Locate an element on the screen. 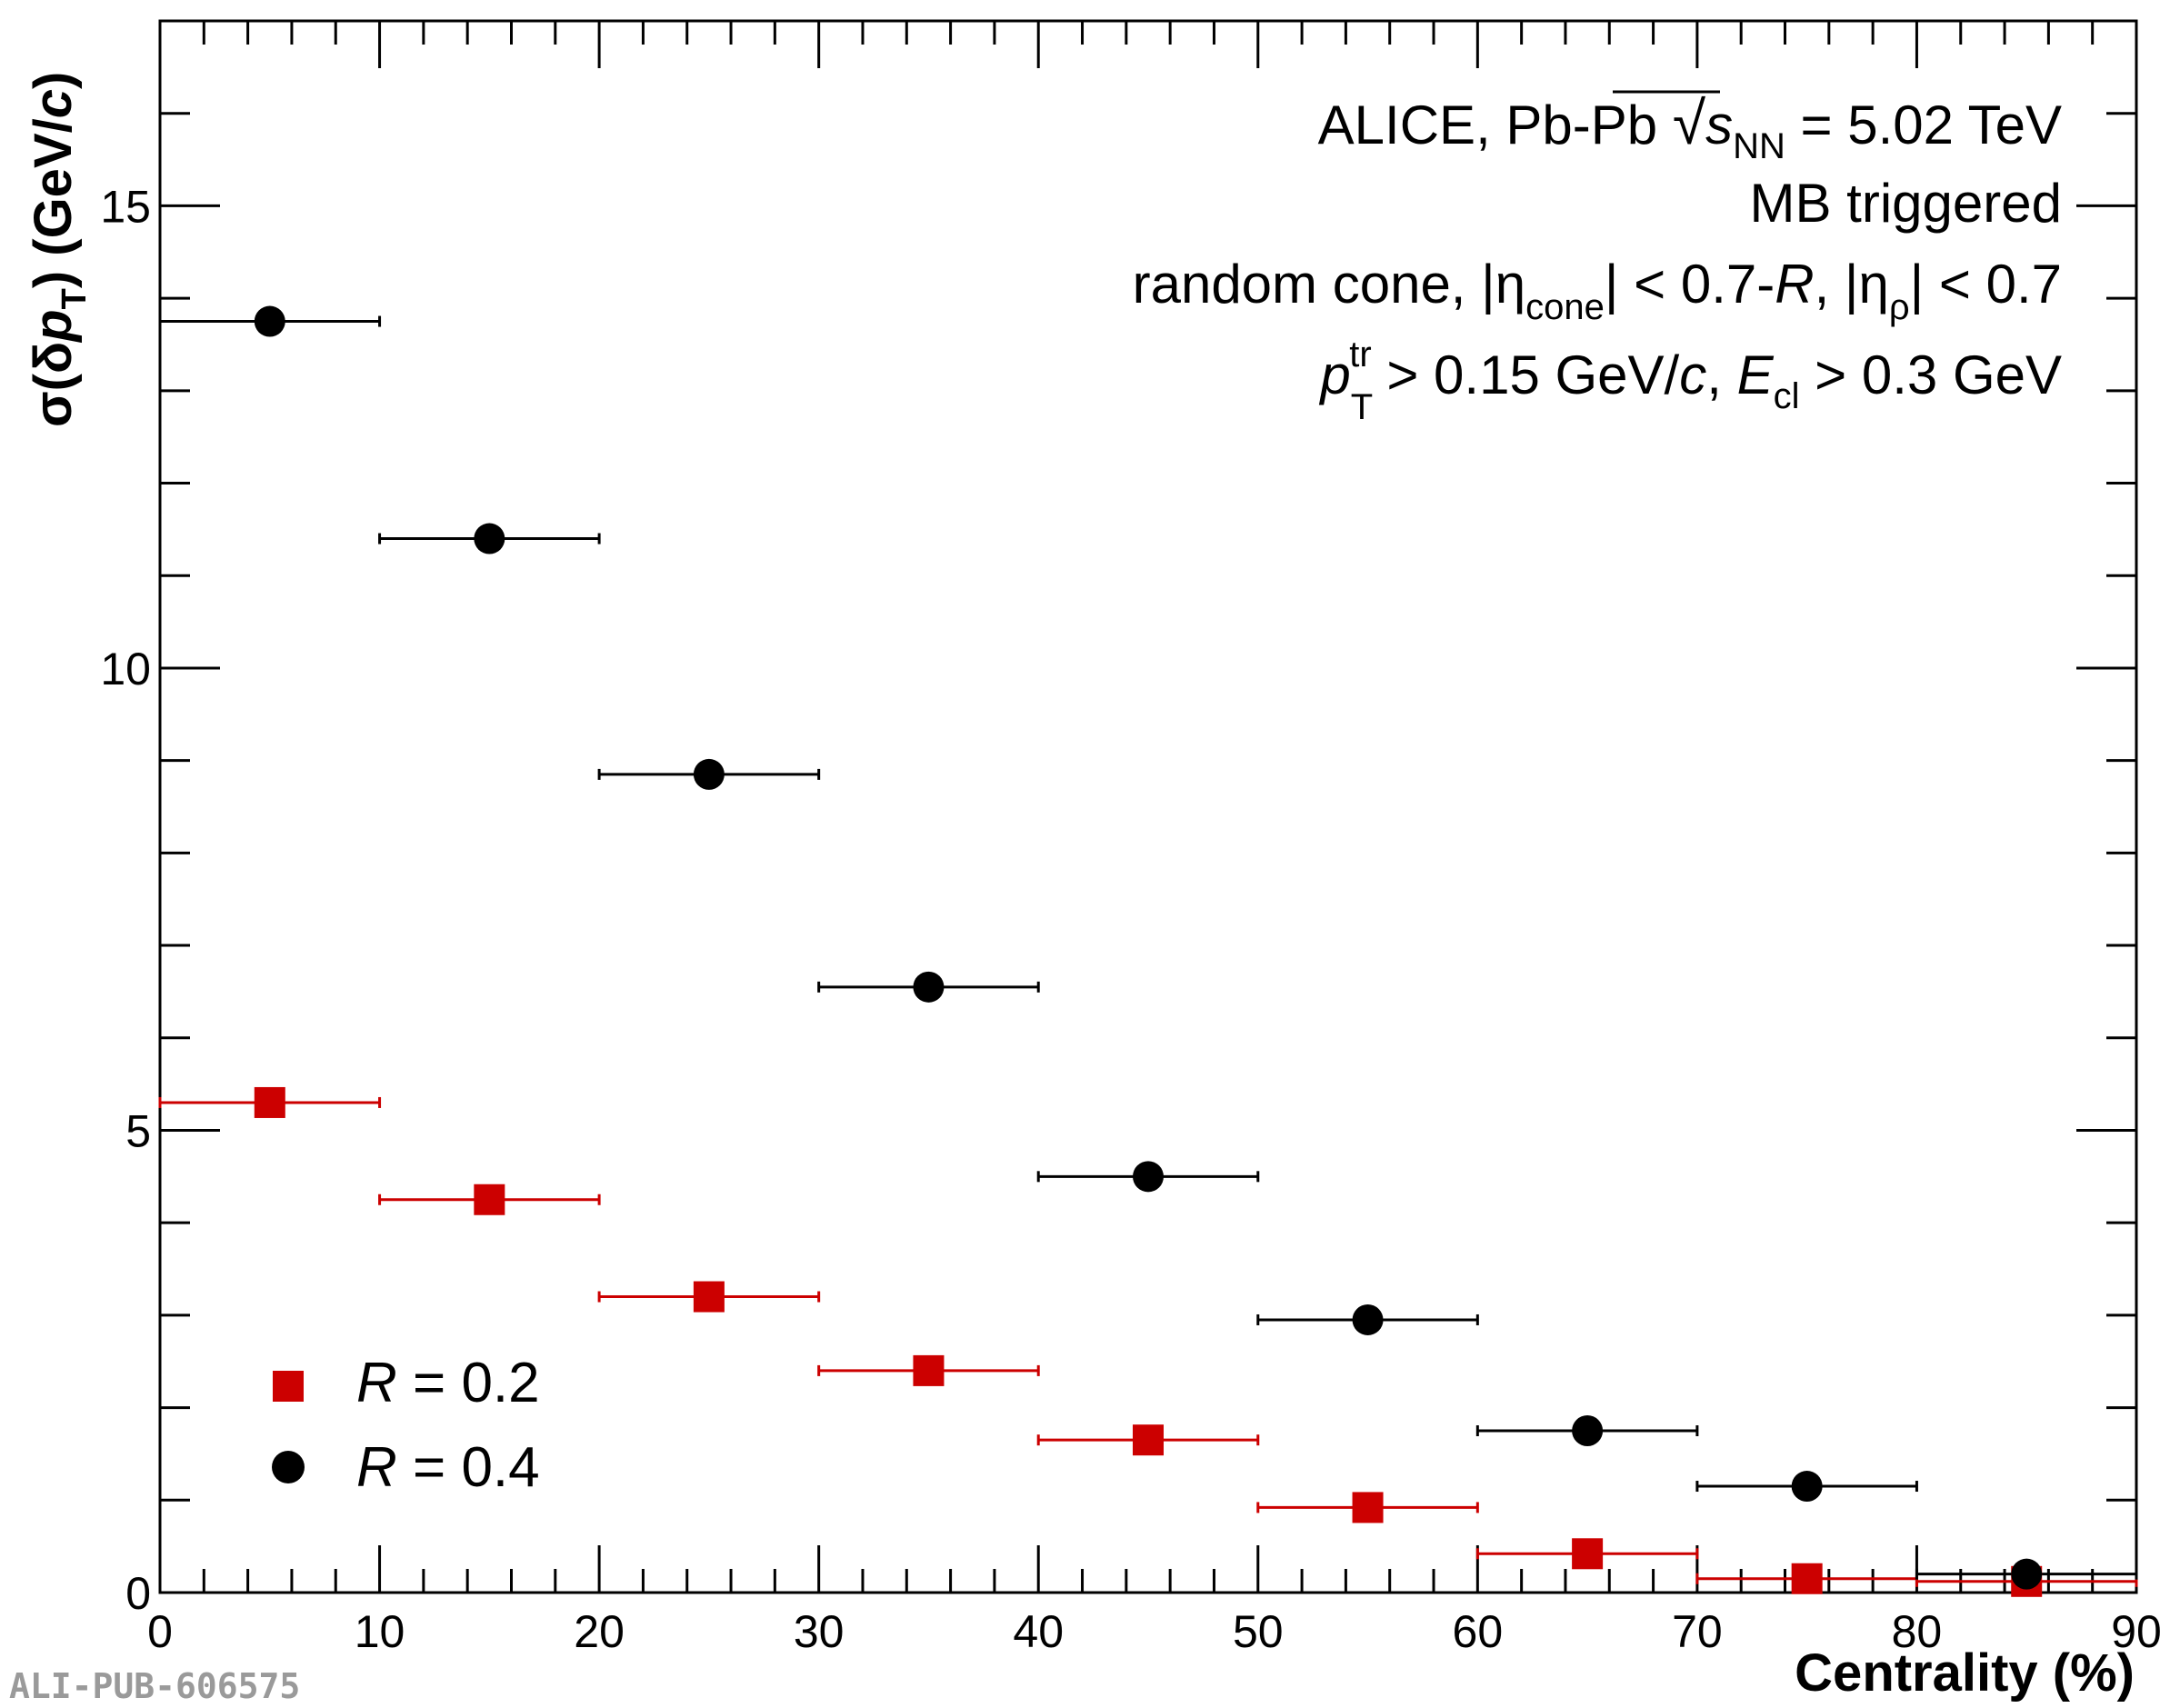  y-axis-title: σ(δpT) (GeV/c) is located at coordinates (59, 249).